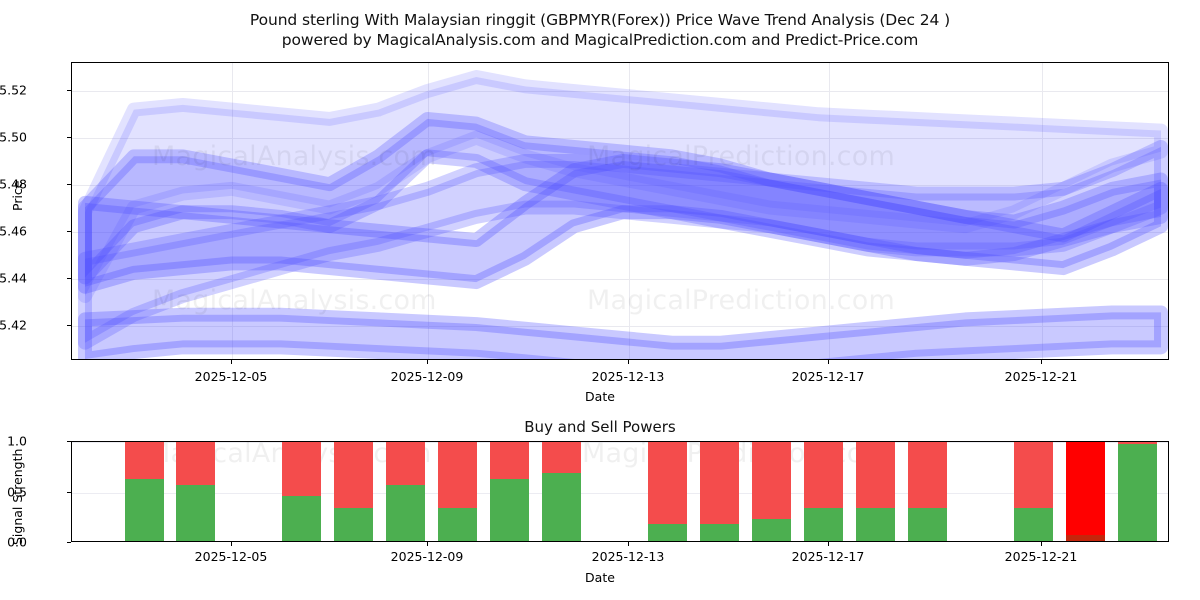  What do you see at coordinates (17, 542) in the screenshot?
I see `ytick-label: 0.0` at bounding box center [17, 542].